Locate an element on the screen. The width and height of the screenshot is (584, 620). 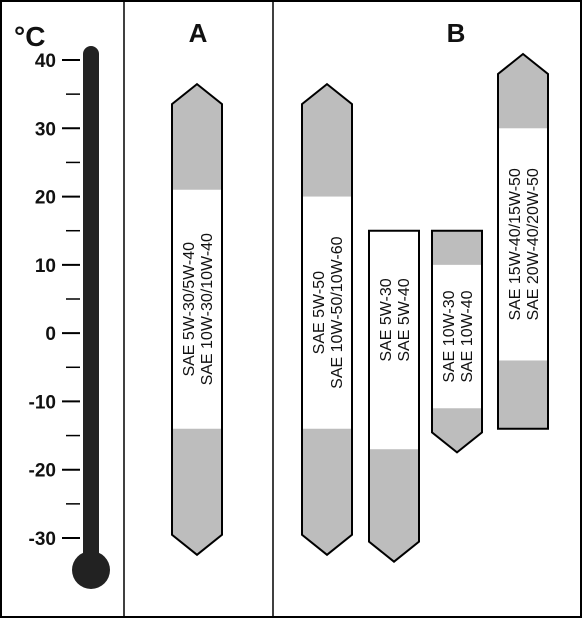
bar-label: SAE 5W-50SAE 10W-50/10W-60 is located at coordinates (328, 312).